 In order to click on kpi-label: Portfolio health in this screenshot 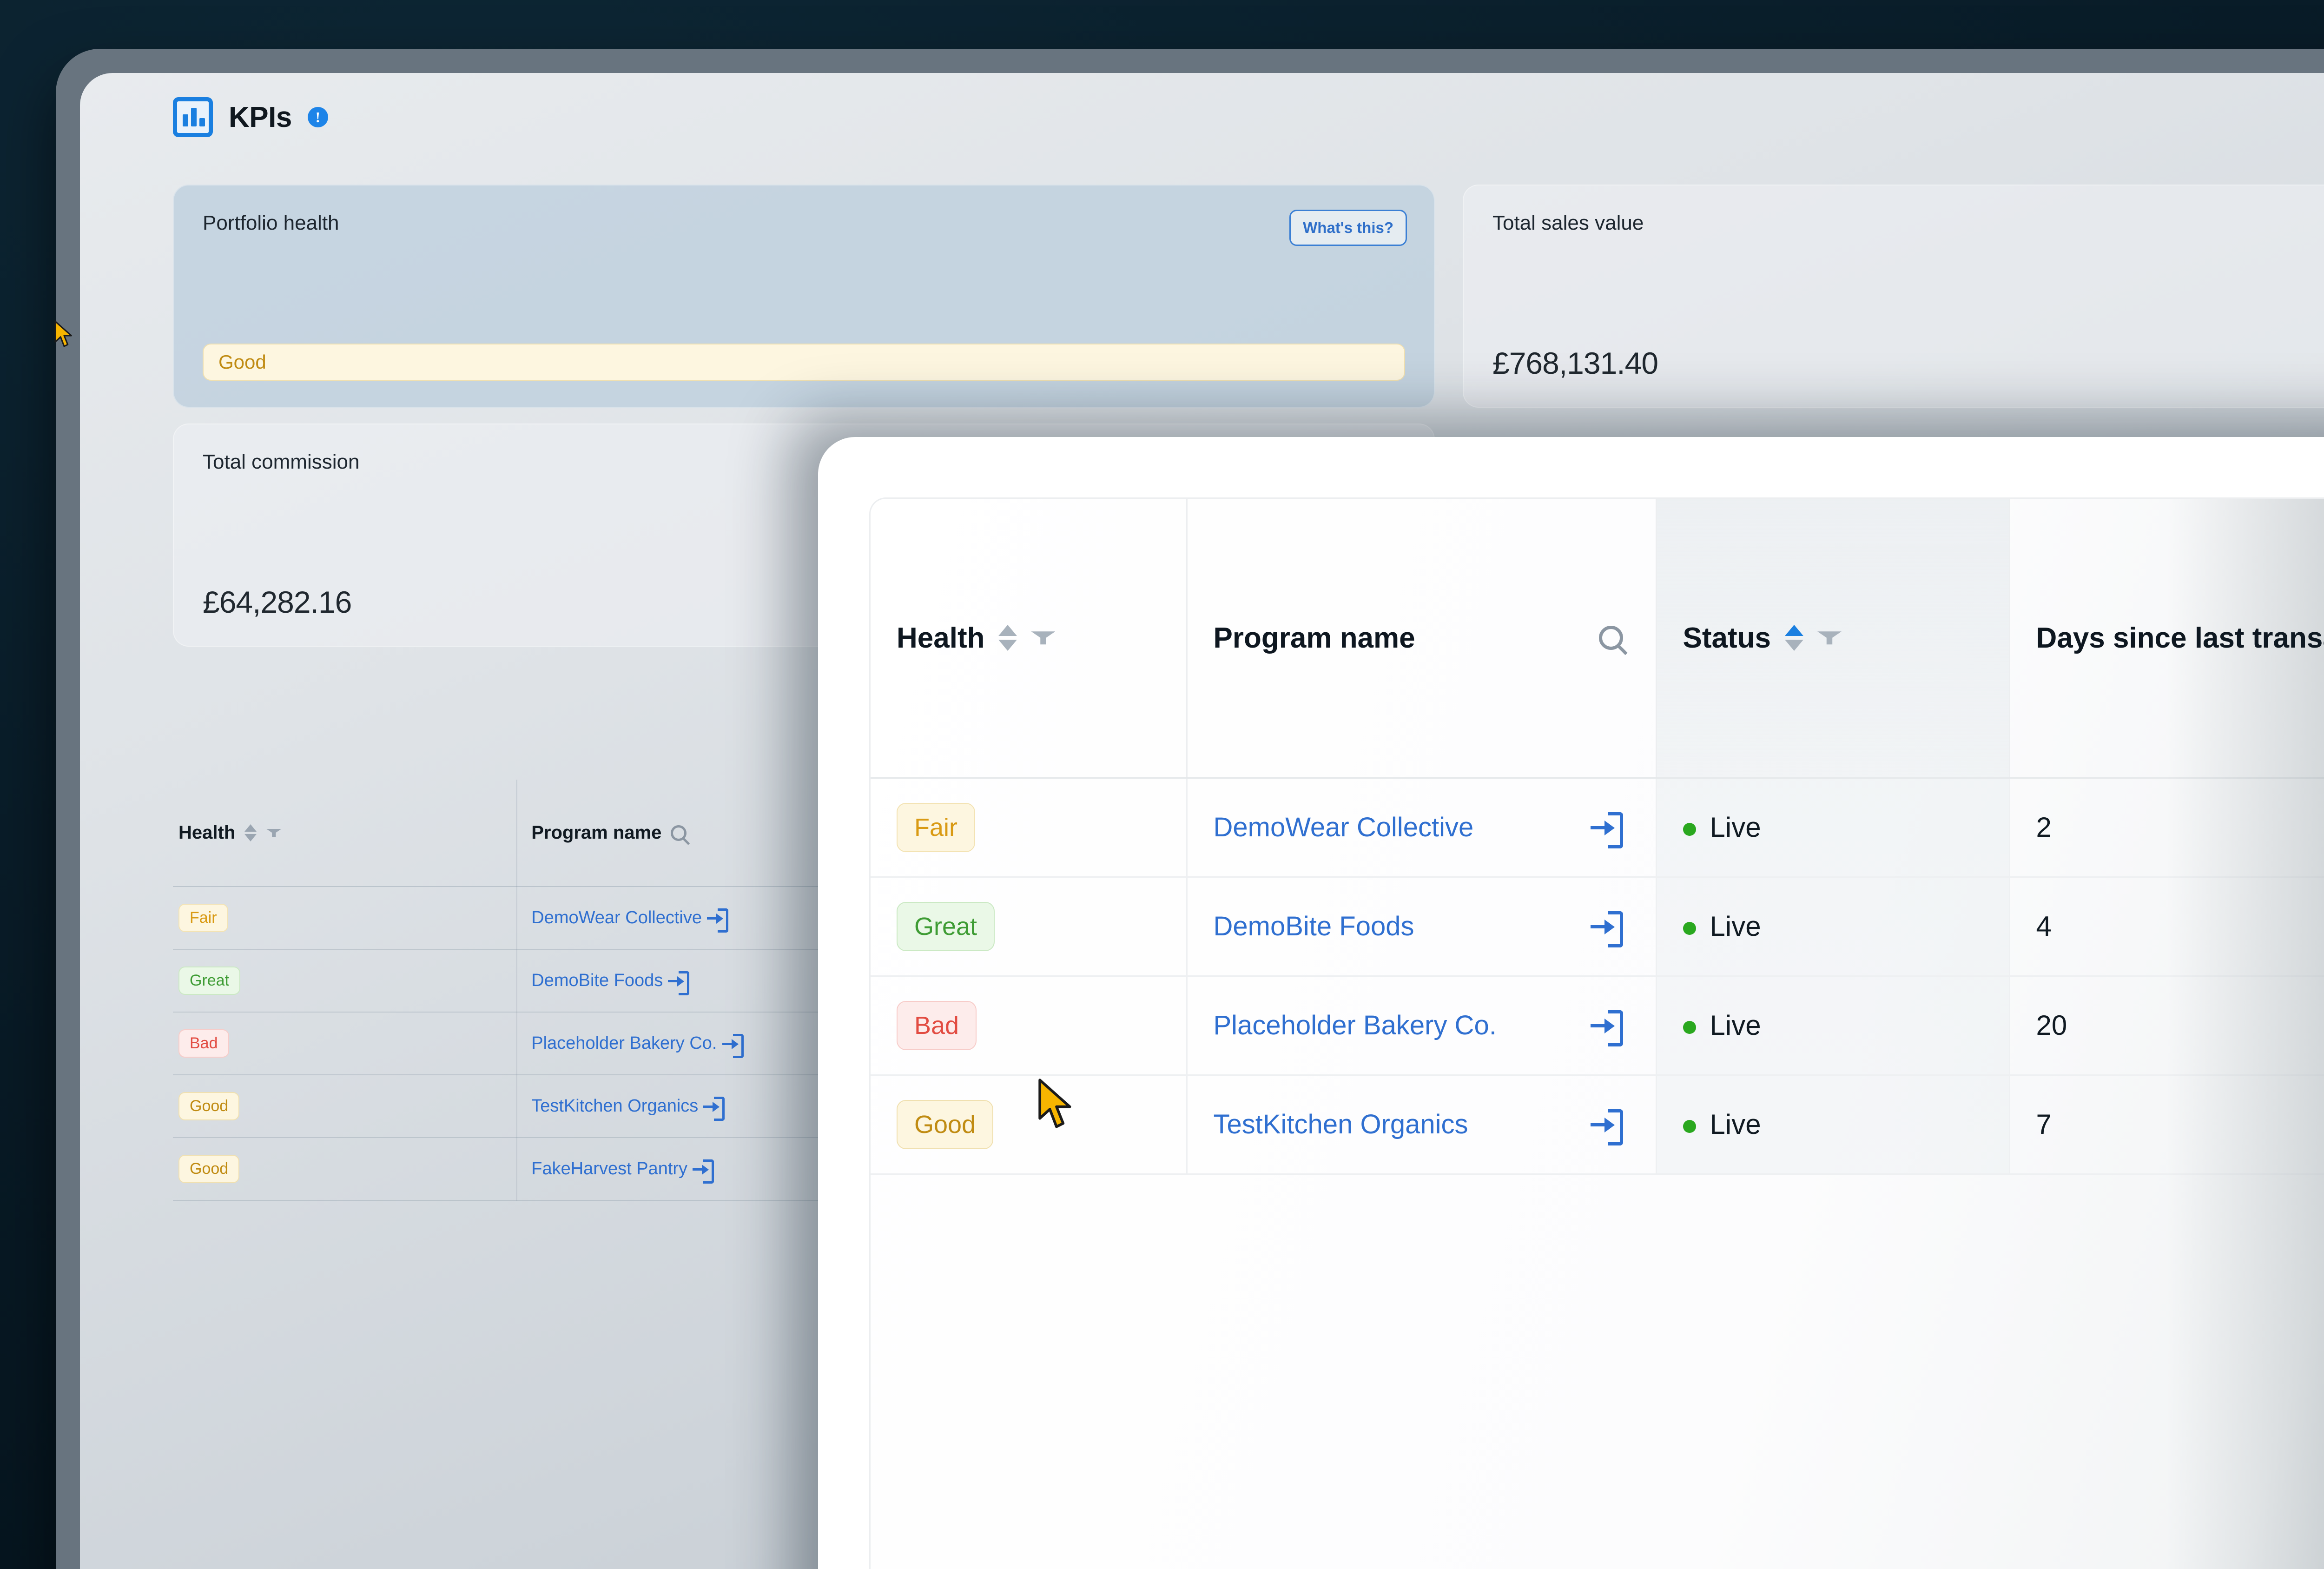, I will do `click(271, 223)`.